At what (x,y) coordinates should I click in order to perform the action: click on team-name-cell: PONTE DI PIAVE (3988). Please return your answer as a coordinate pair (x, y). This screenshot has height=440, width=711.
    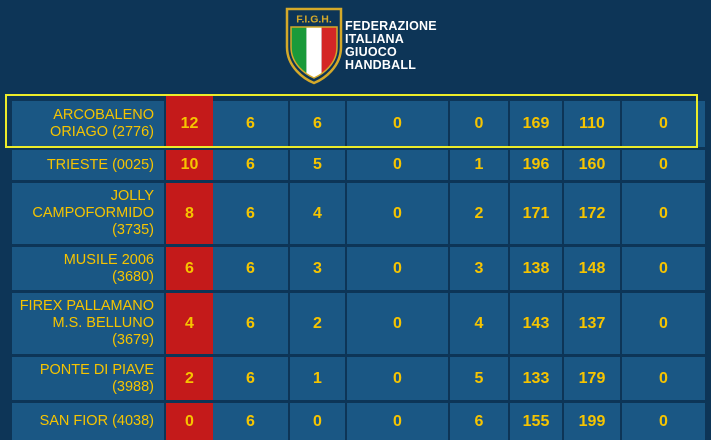
    Looking at the image, I should click on (88, 378).